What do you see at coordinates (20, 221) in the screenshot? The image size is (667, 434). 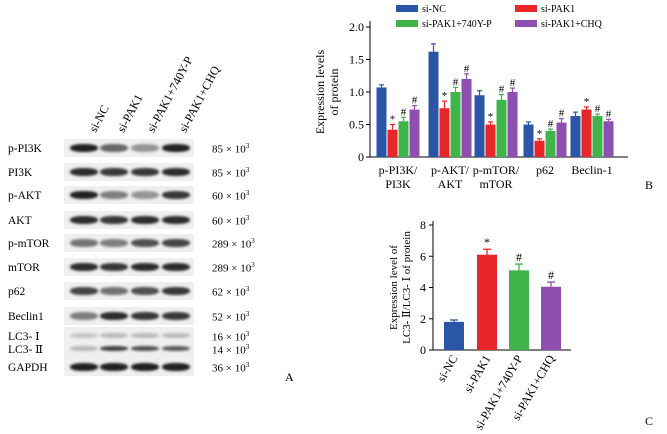 I see `blot-row-label: AKT` at bounding box center [20, 221].